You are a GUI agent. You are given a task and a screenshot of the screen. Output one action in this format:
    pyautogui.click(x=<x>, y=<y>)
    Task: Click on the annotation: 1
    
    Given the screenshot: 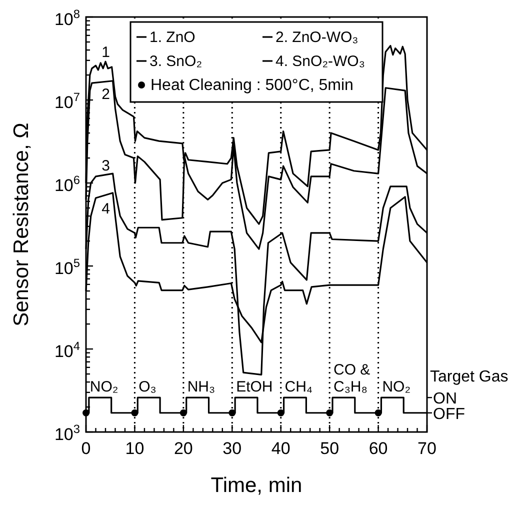 What is the action you would take?
    pyautogui.click(x=106, y=52)
    